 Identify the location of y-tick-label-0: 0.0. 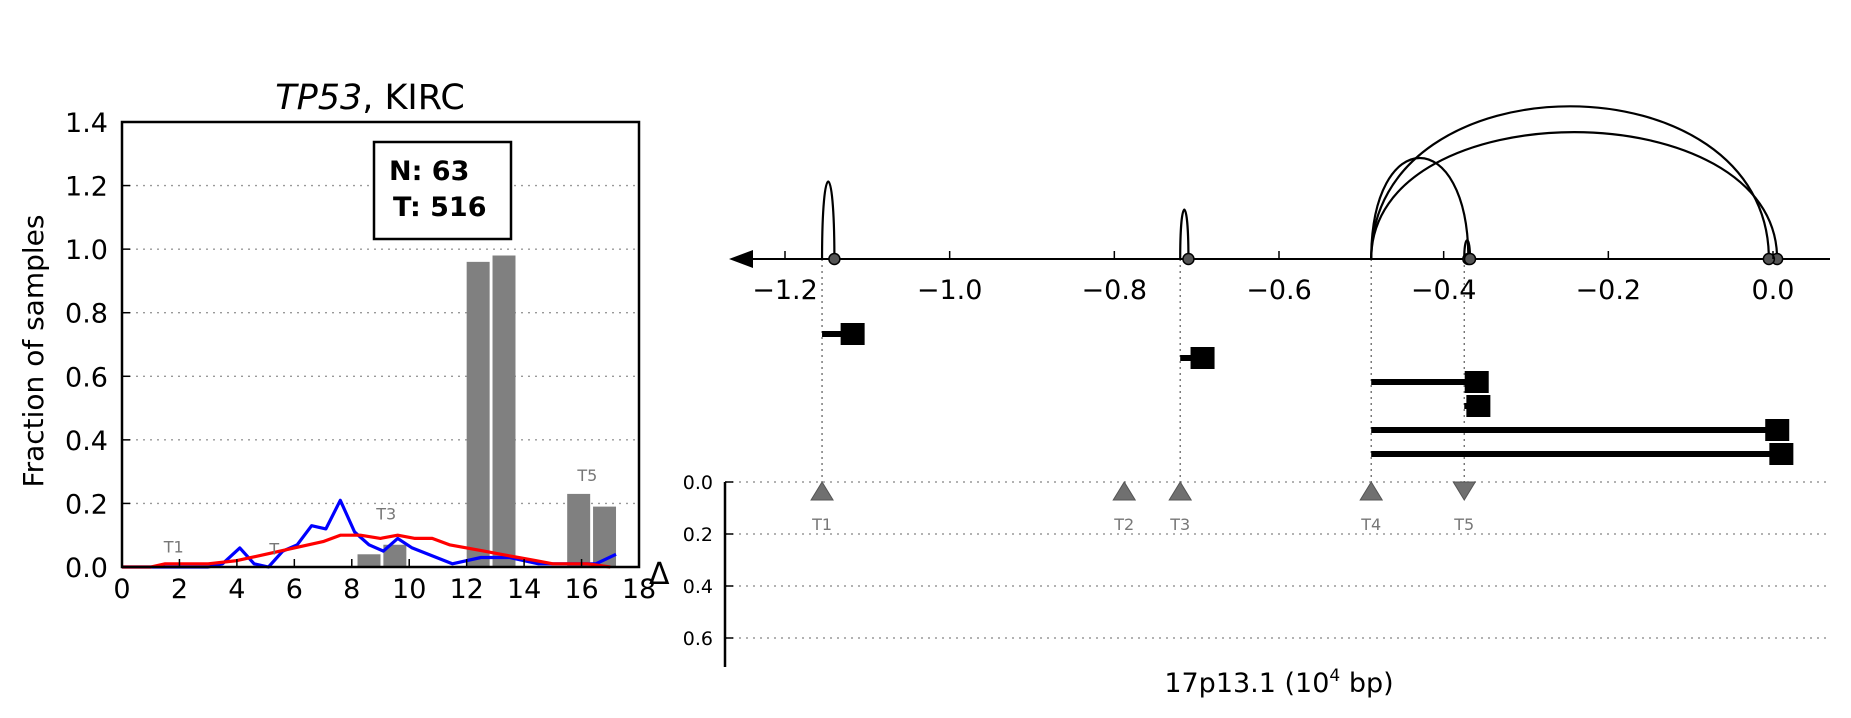
(86, 568).